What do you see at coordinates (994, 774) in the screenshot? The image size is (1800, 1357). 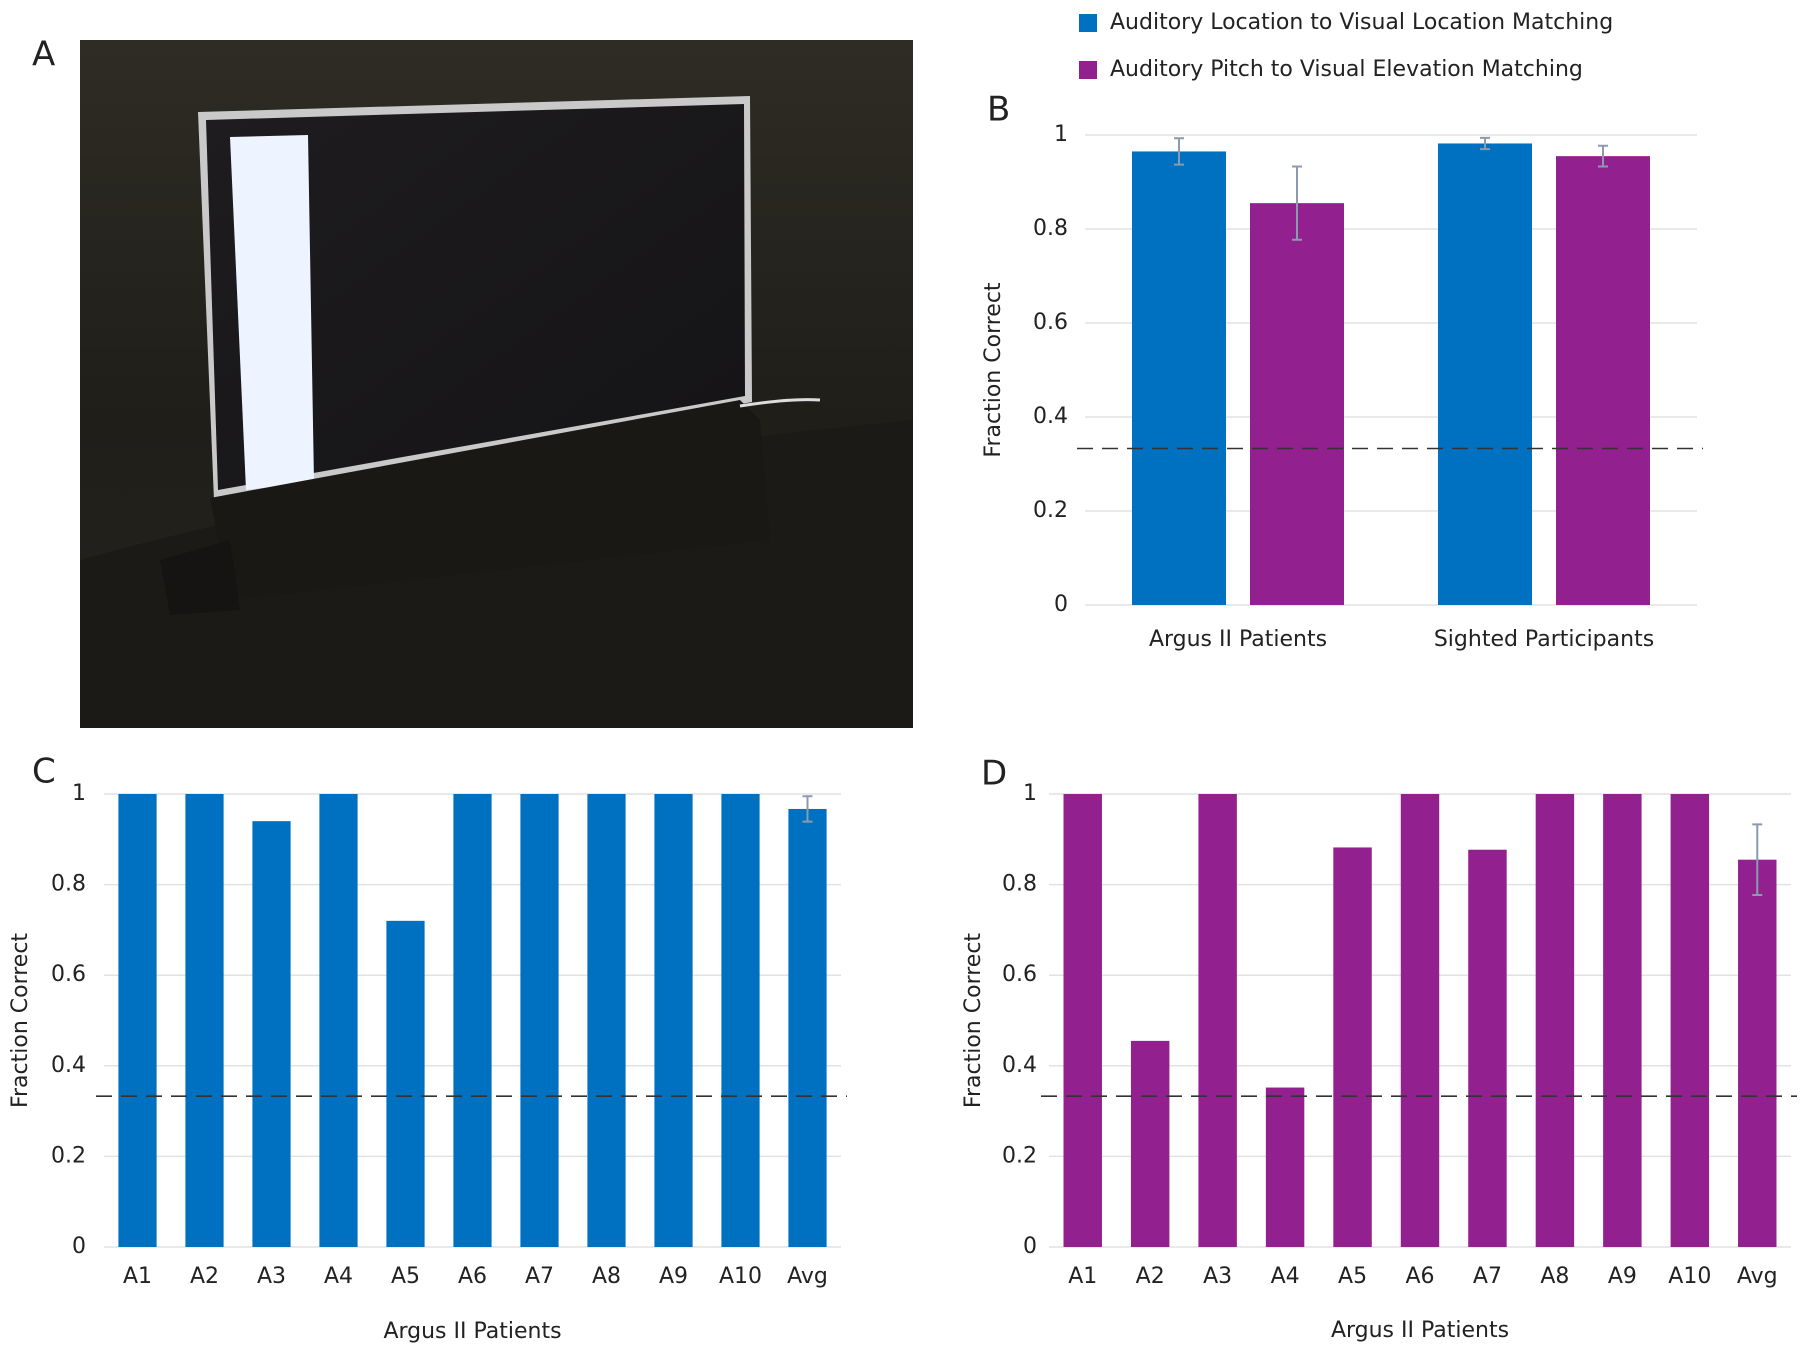 I see `panel-label: D` at bounding box center [994, 774].